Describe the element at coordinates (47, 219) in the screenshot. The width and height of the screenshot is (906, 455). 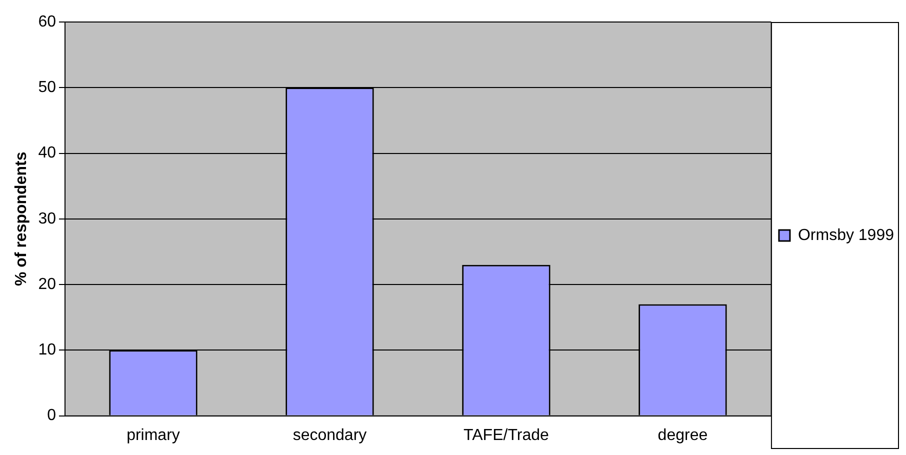
I see `y-tick-label: 30` at that location.